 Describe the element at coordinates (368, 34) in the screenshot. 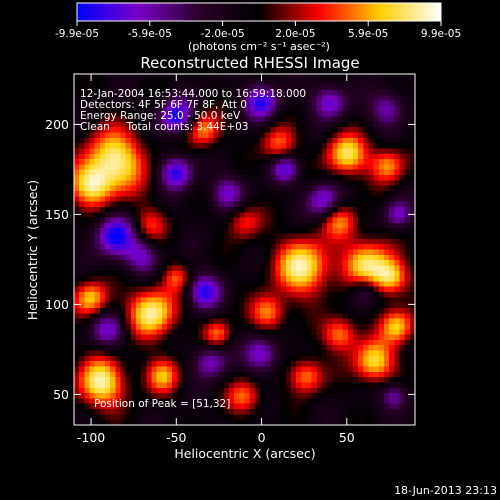

I see `colorbar-tick-label: 5.9e-05` at that location.